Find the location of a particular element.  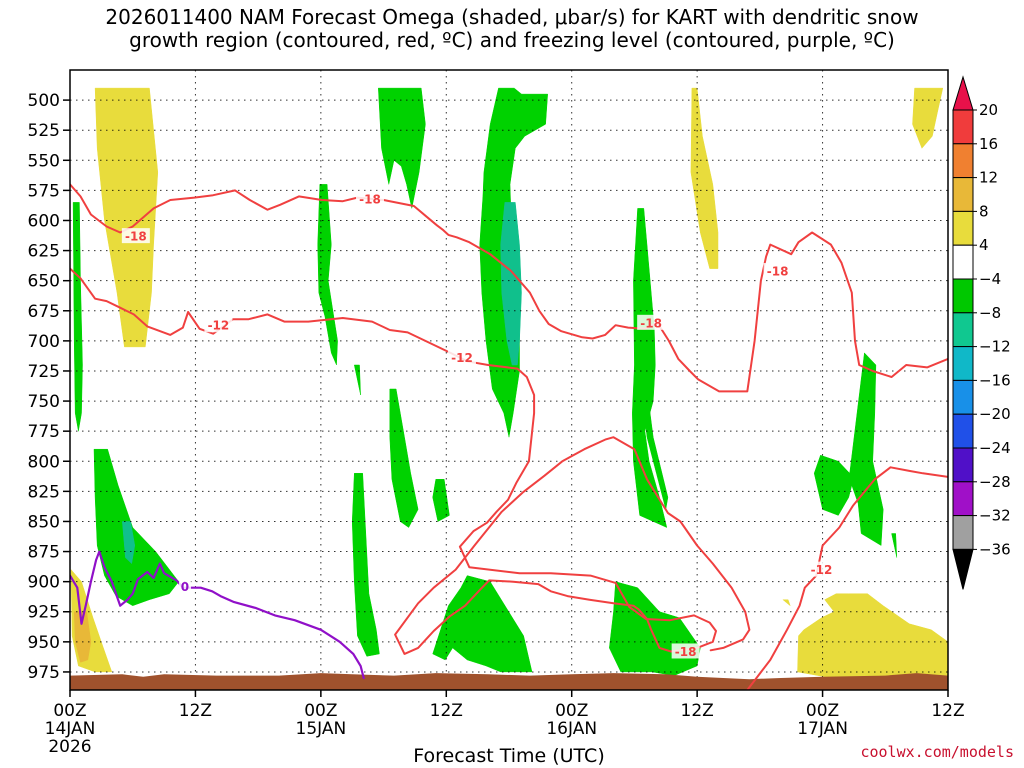

y-tick-label-825: 825 is located at coordinates (44, 492).